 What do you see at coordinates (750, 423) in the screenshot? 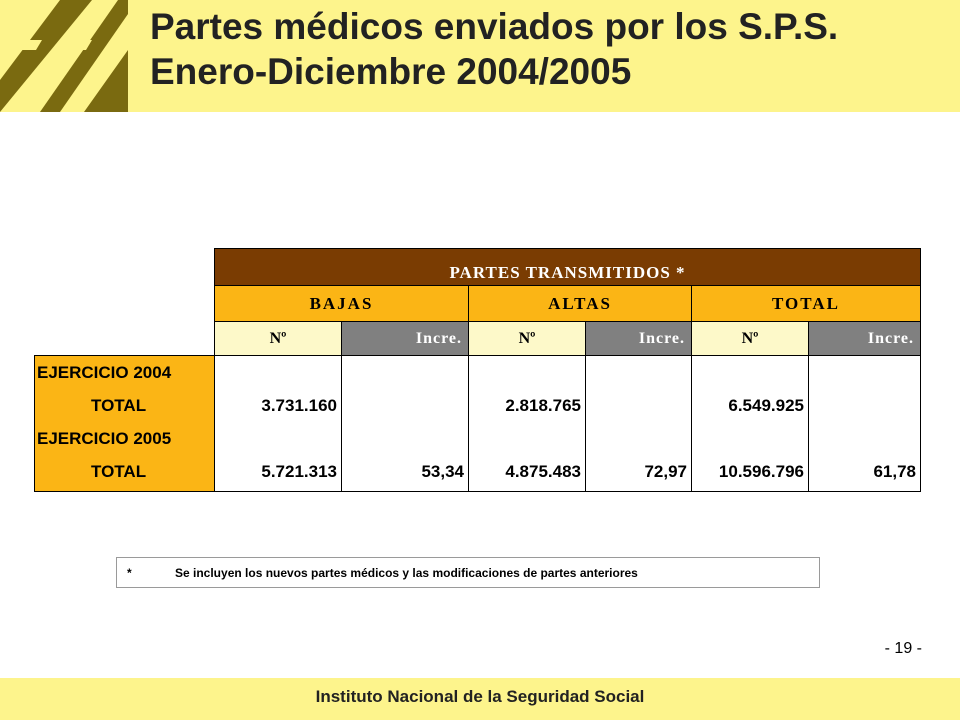
I see `total-n-cell: 6.549.925 10.596.796` at bounding box center [750, 423].